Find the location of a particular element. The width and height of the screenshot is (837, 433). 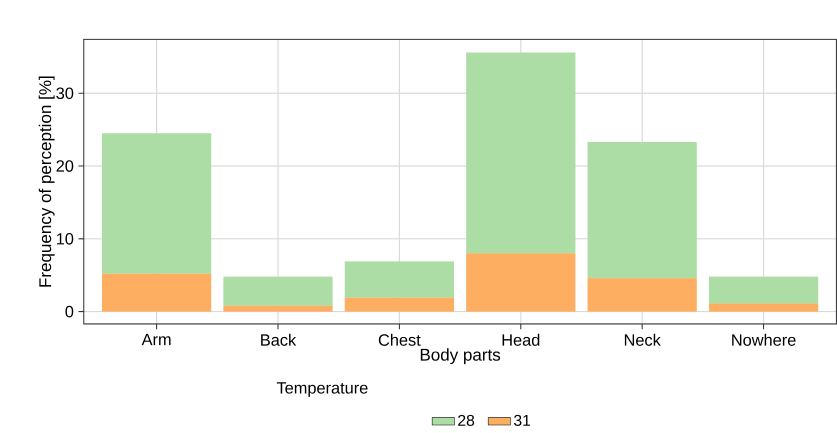

y-tick-label: 10 is located at coordinates (65, 239).